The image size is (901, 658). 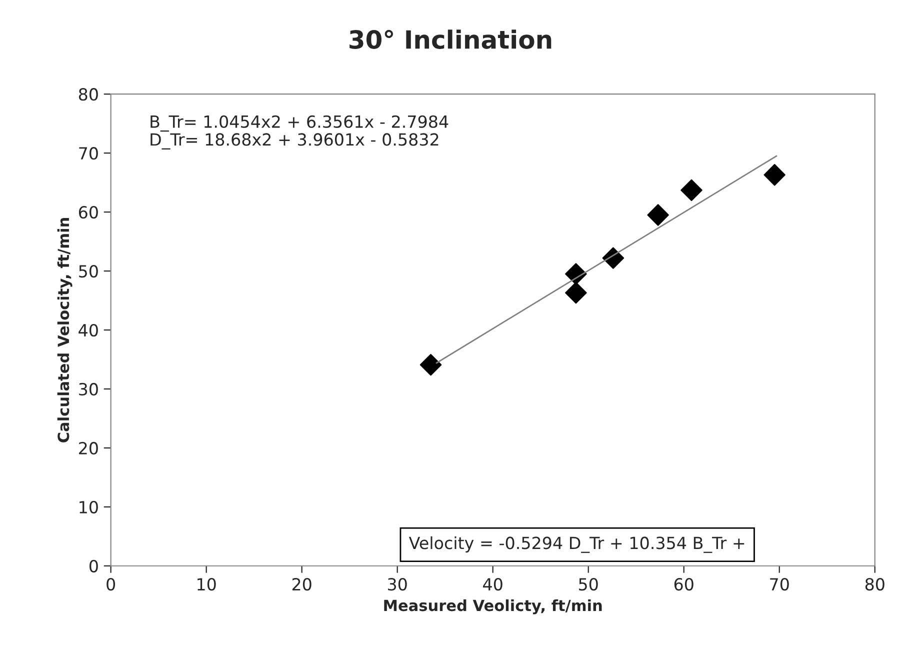 I want to click on x-tick-label: 10, so click(x=207, y=584).